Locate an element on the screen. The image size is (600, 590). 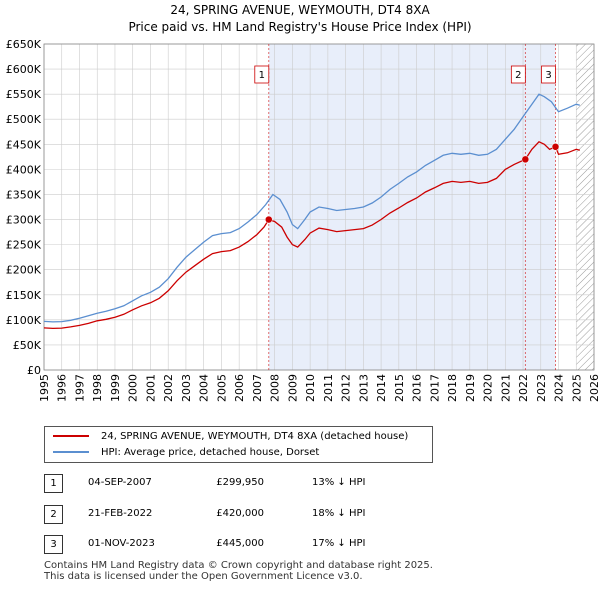
x-tick-label: 2007 is located at coordinates (257, 388).